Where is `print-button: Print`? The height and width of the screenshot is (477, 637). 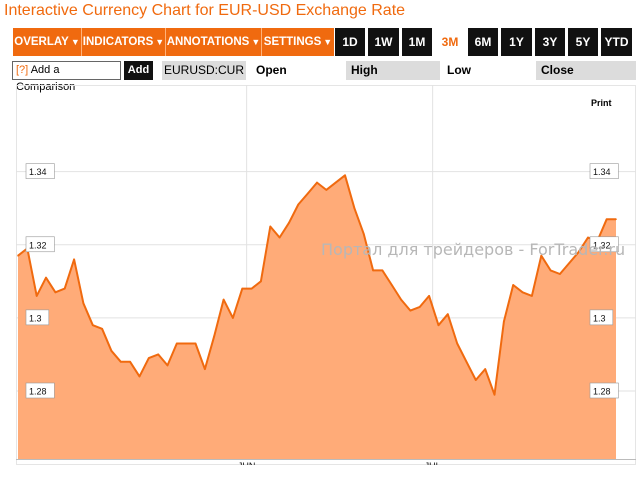
print-button: Print is located at coordinates (601, 103).